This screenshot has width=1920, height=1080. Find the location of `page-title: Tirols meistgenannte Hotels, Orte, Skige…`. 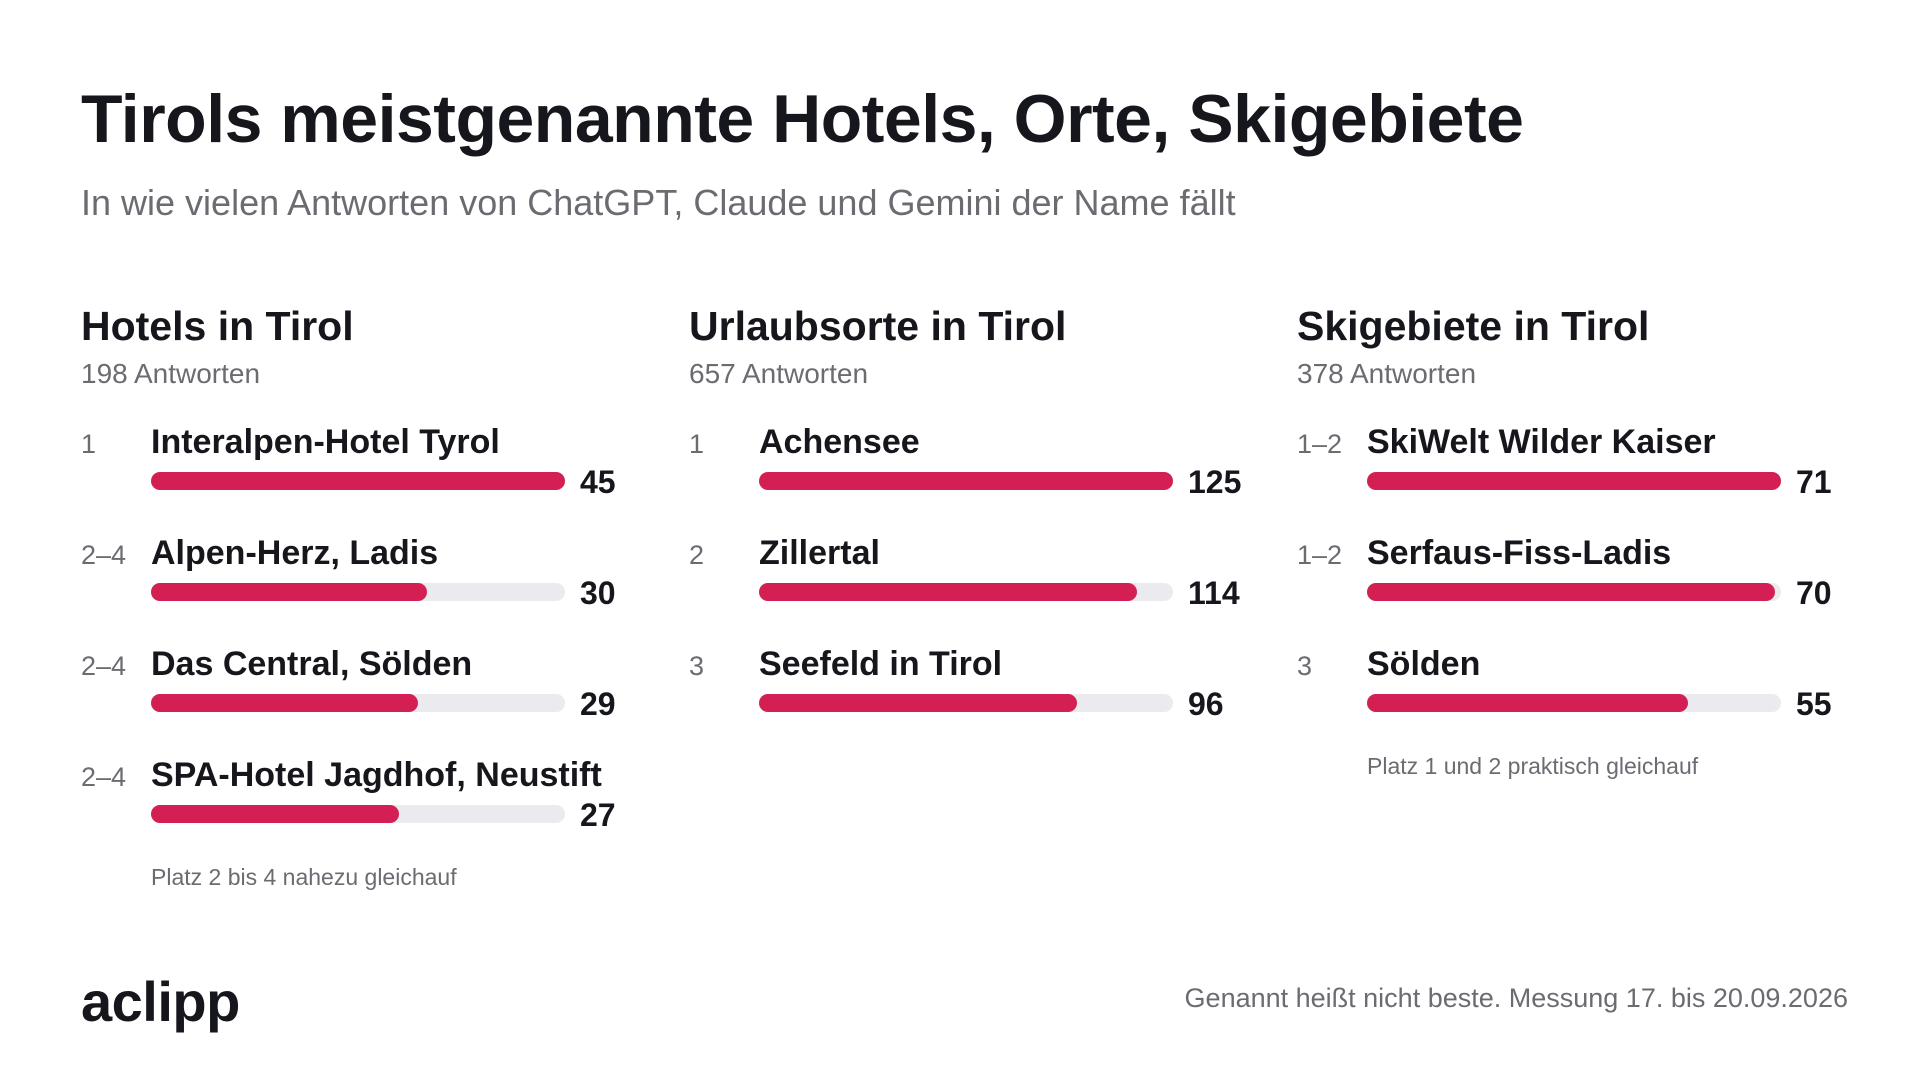

page-title: Tirols meistgenannte Hotels, Orte, Skige… is located at coordinates (802, 119).